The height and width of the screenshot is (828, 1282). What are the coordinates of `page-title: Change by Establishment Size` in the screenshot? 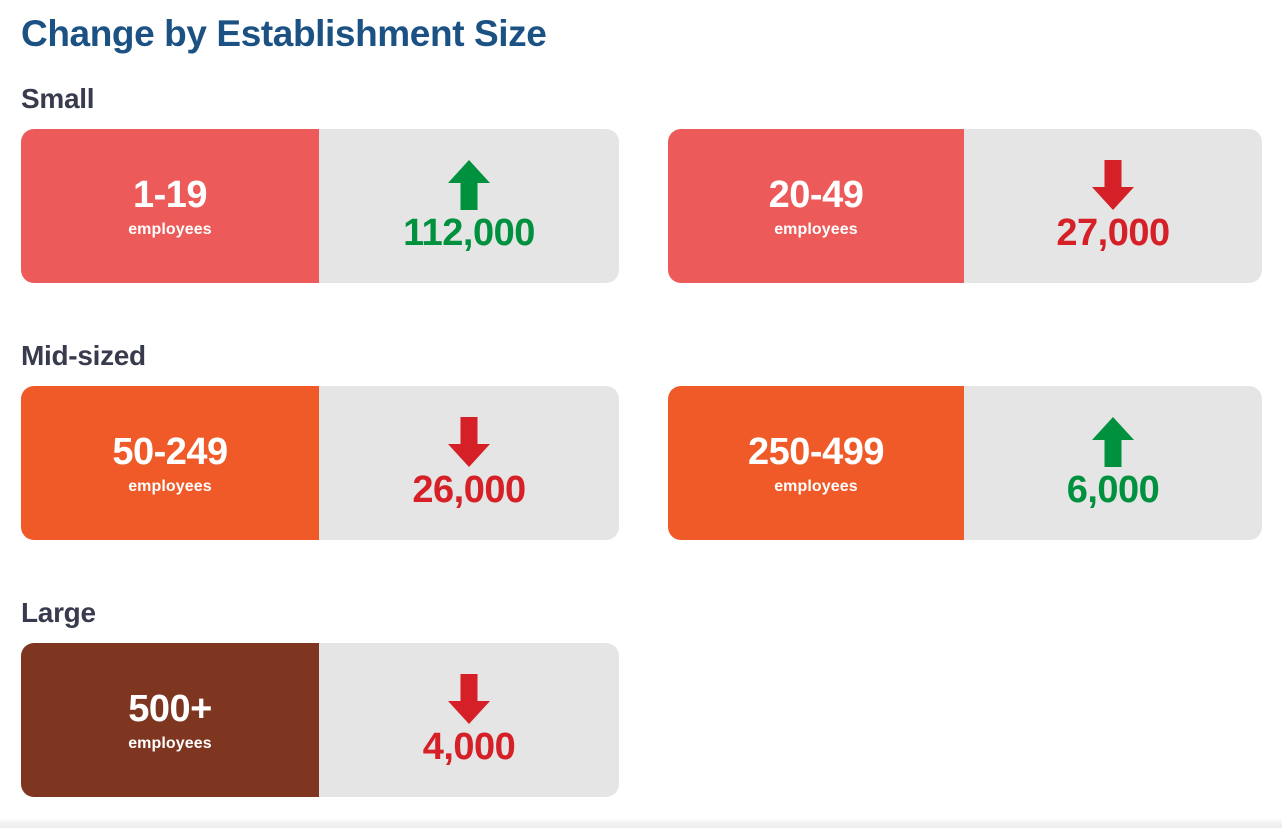 It's located at (284, 33).